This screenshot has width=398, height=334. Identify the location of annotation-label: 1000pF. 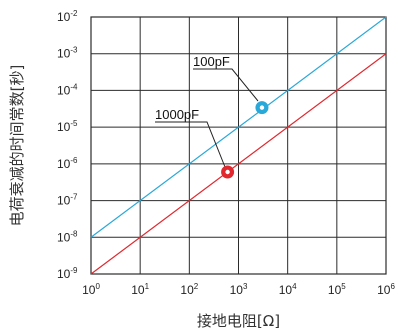
(177, 114).